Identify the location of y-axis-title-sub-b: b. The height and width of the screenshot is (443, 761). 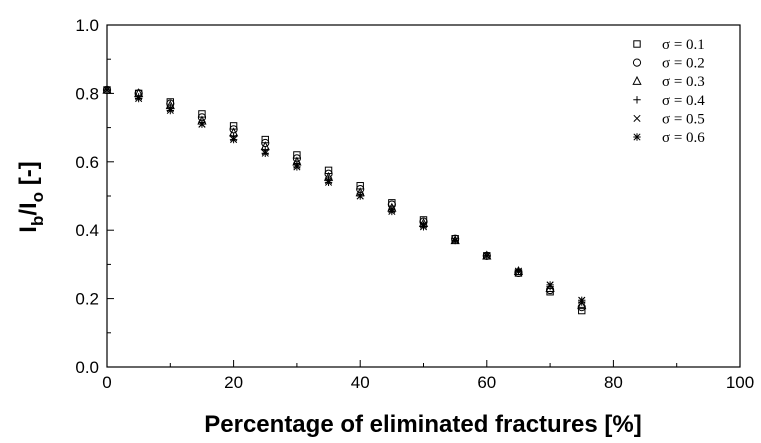
(37, 221).